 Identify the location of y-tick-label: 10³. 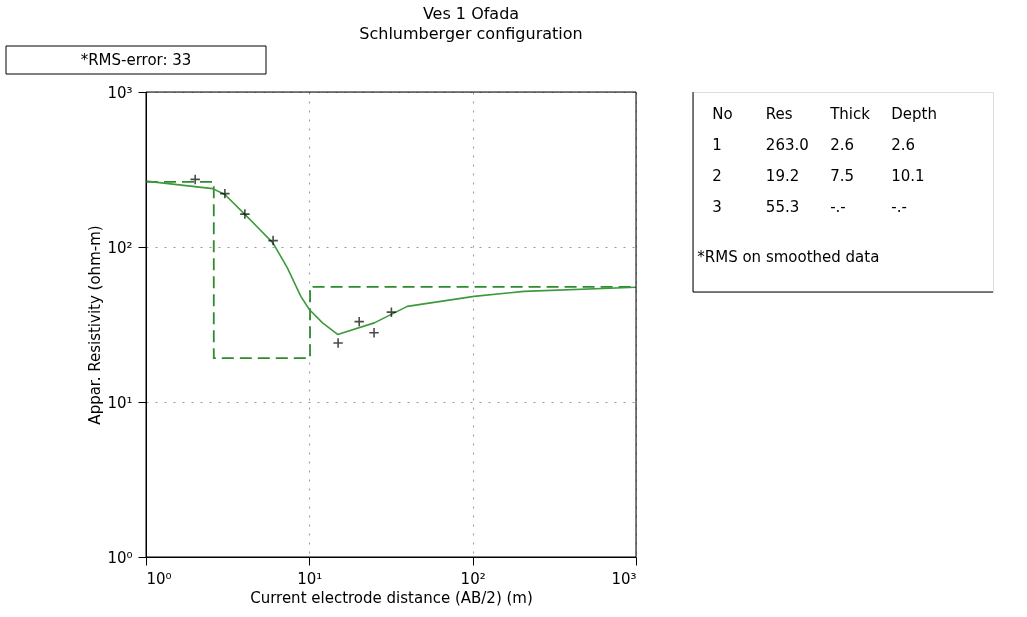
(120, 92).